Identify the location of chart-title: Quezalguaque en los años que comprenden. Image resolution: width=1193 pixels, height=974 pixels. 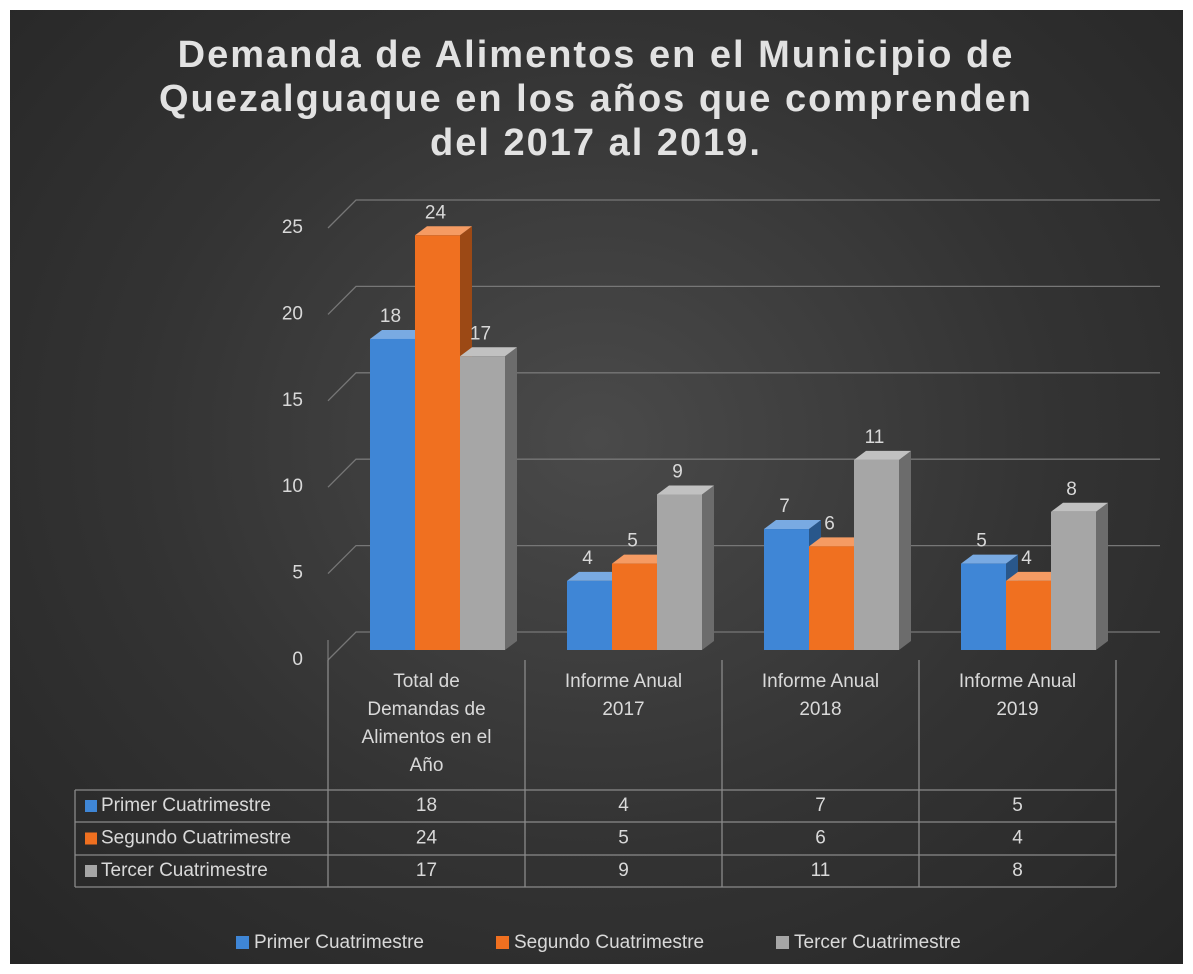
(596, 99).